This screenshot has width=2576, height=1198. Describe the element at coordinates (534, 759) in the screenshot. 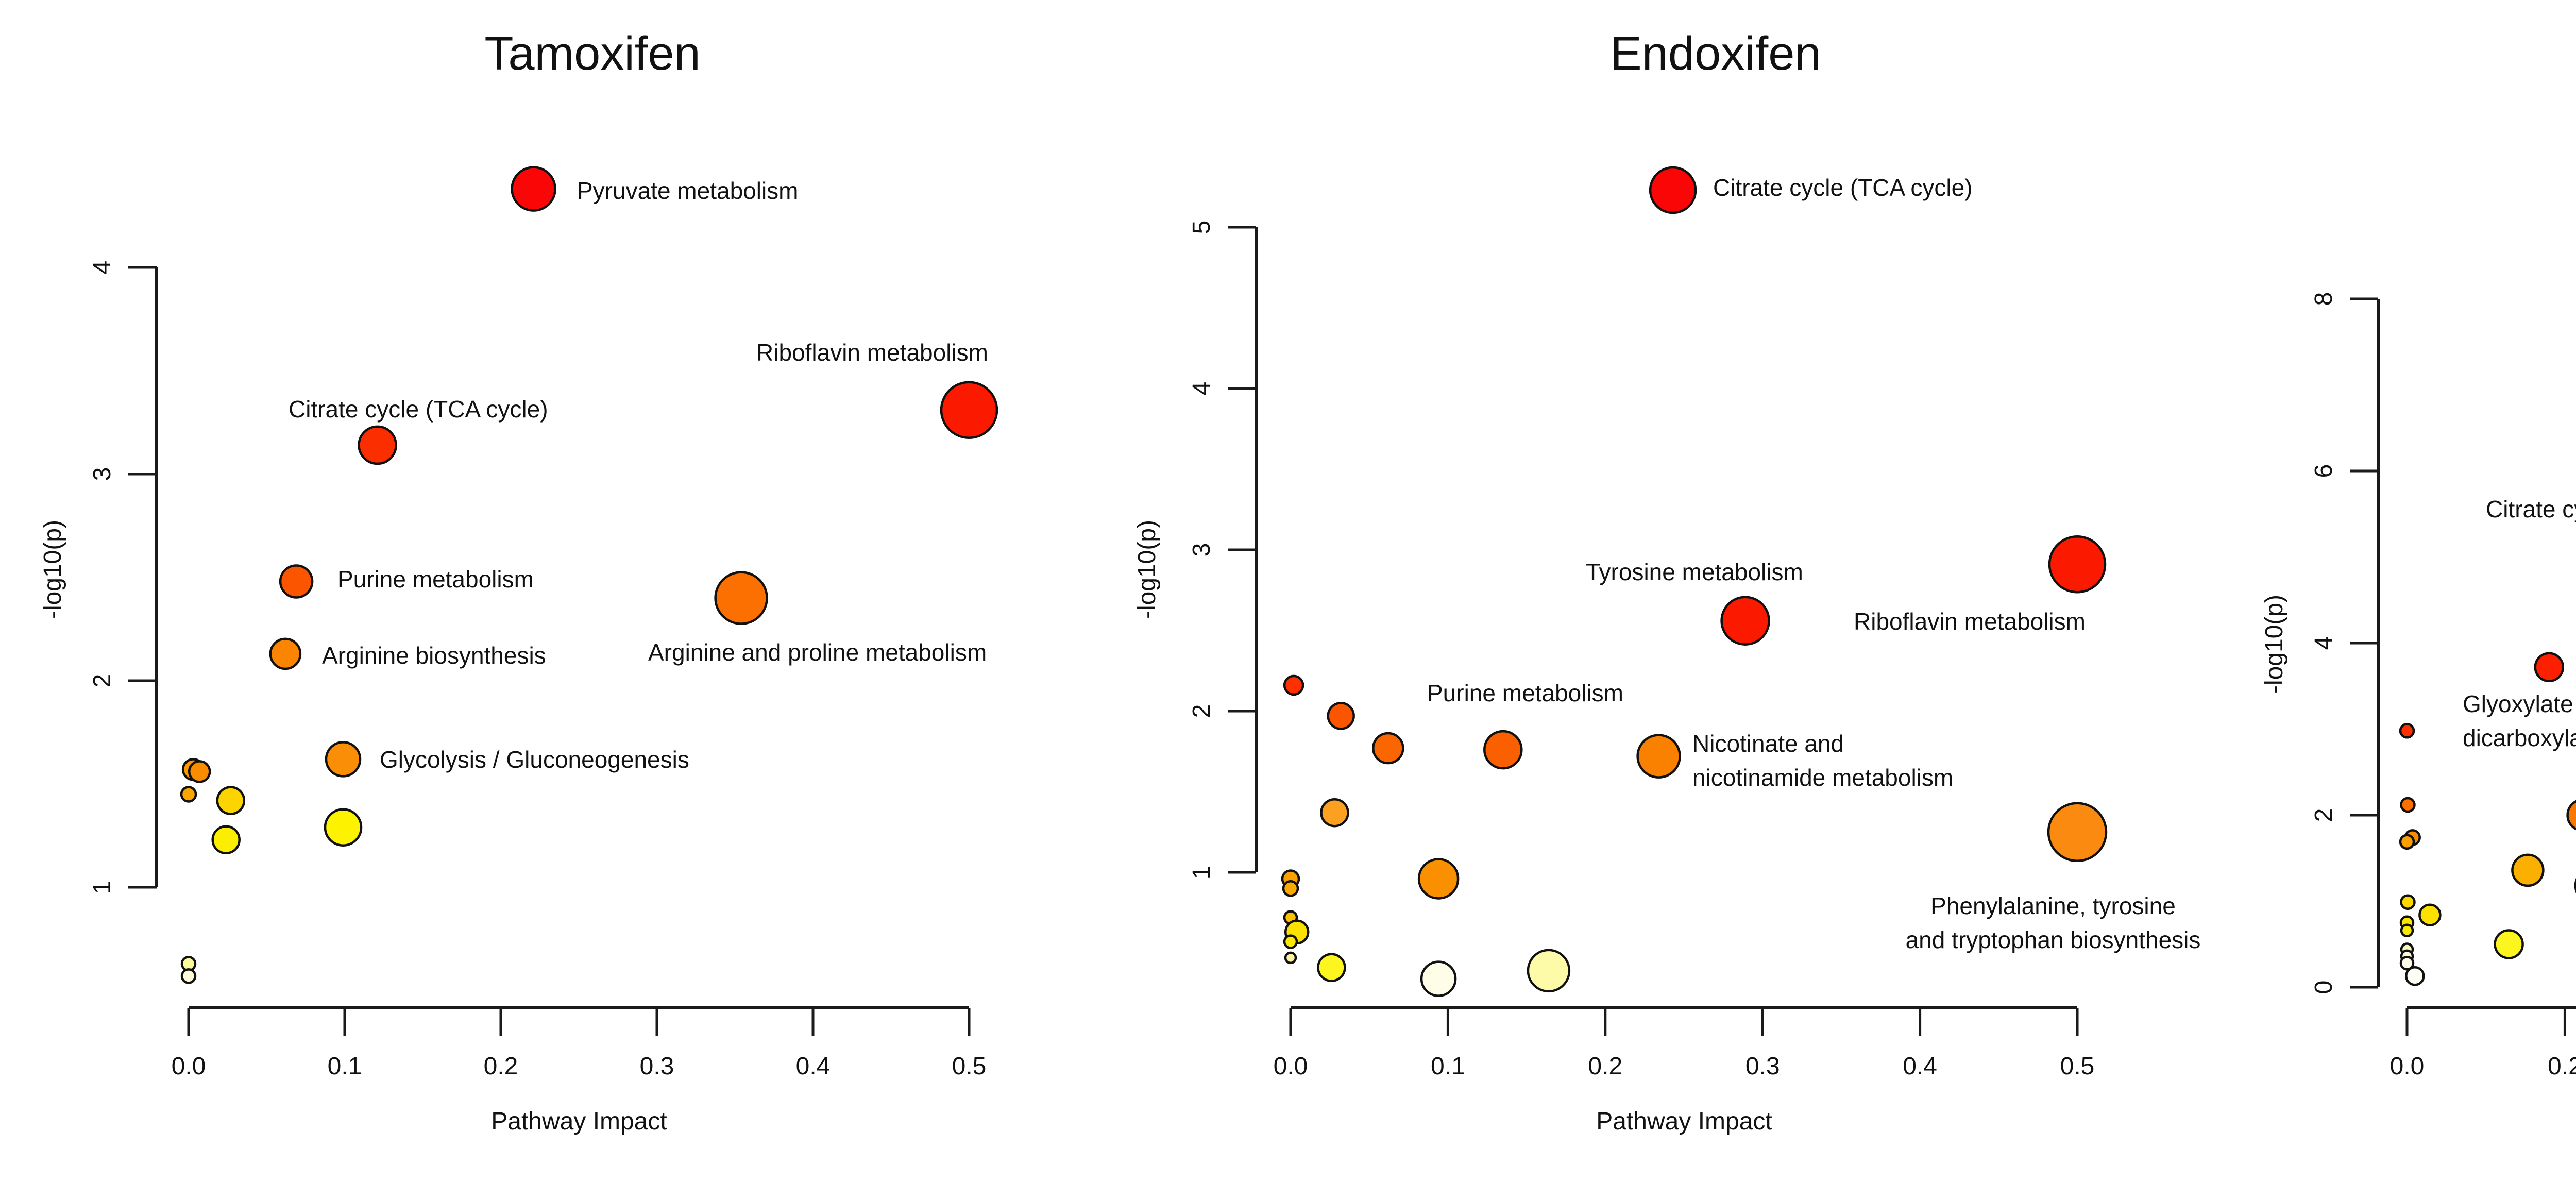

I see `point-label-glycolysis-gluconeogenesis: Glycolysis / Gluconeogenesis` at that location.